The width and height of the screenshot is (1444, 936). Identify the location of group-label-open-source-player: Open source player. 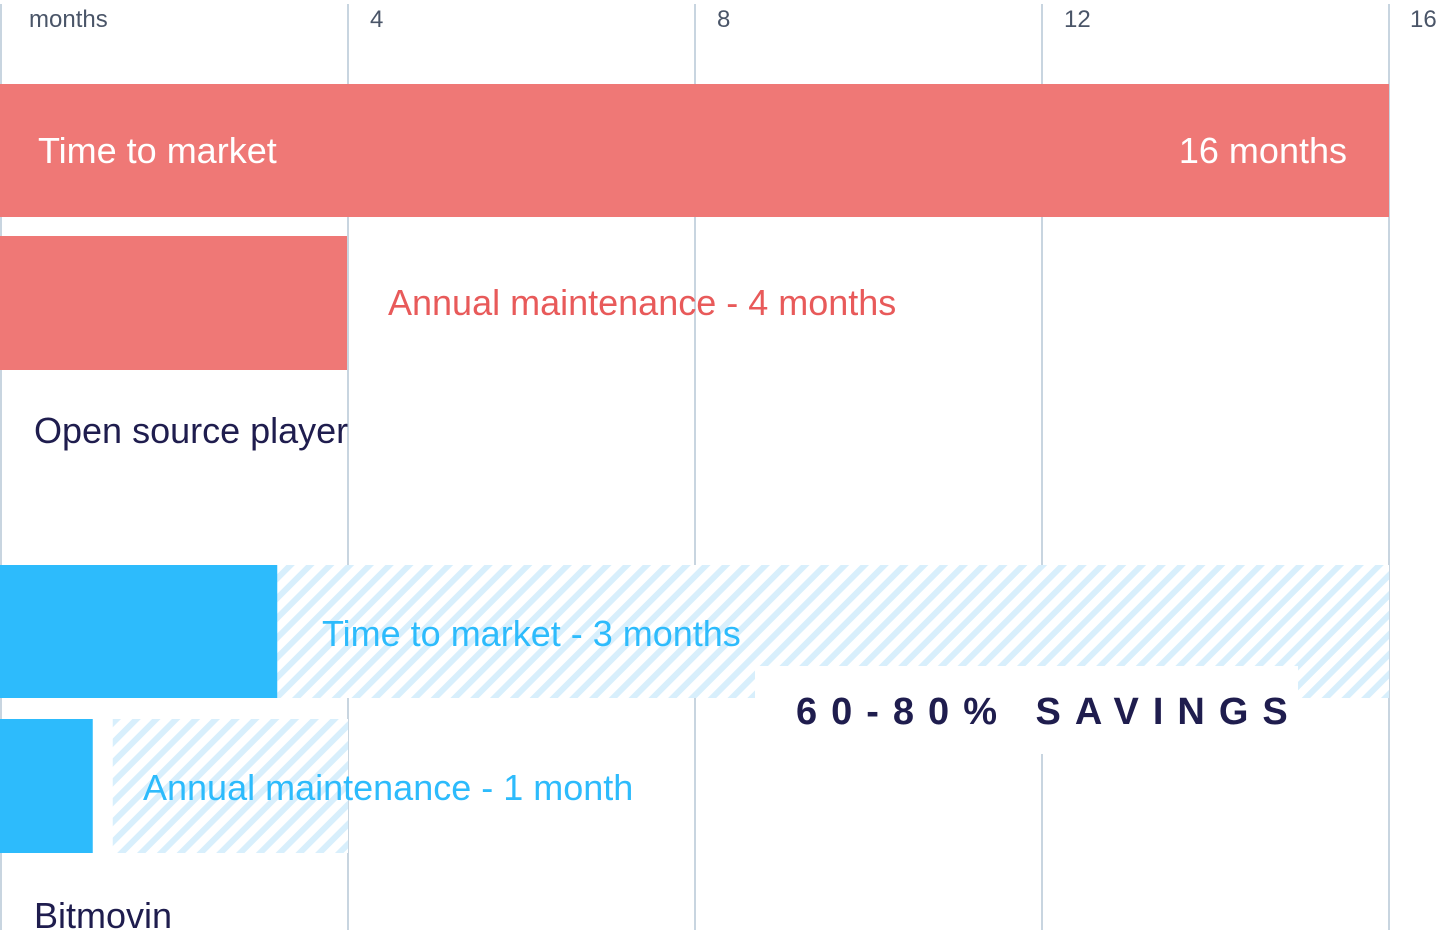
(191, 430).